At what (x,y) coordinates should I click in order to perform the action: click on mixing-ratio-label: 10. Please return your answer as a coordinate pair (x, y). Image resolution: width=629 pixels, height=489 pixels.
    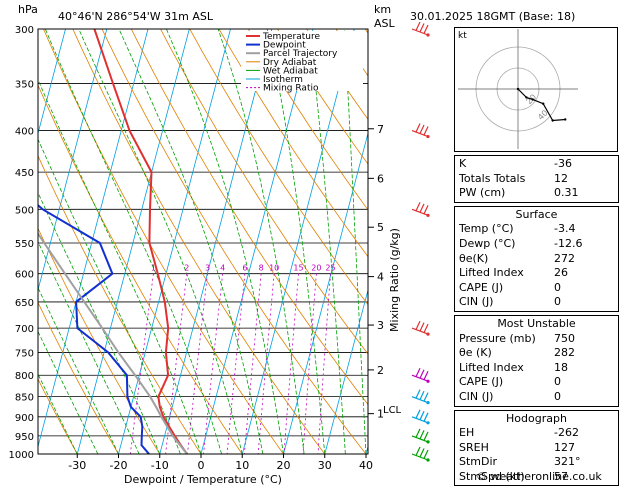
    Looking at the image, I should click on (274, 268).